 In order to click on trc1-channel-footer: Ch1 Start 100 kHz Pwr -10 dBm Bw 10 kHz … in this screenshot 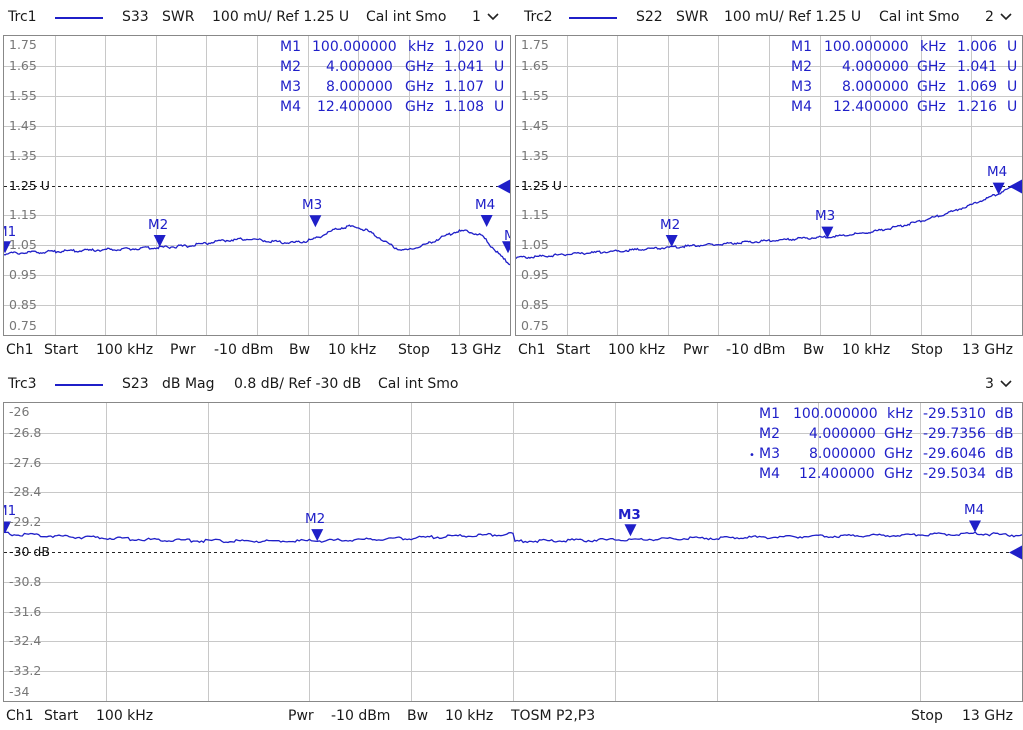, I will do `click(256, 350)`.